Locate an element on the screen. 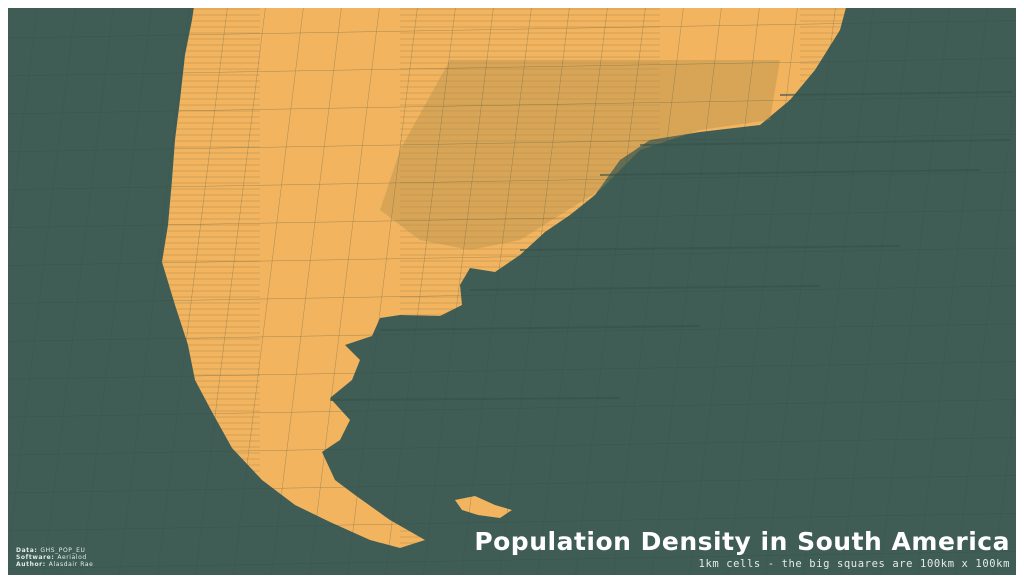 Image resolution: width=1024 pixels, height=583 pixels. credit-label: Software: is located at coordinates (35, 557).